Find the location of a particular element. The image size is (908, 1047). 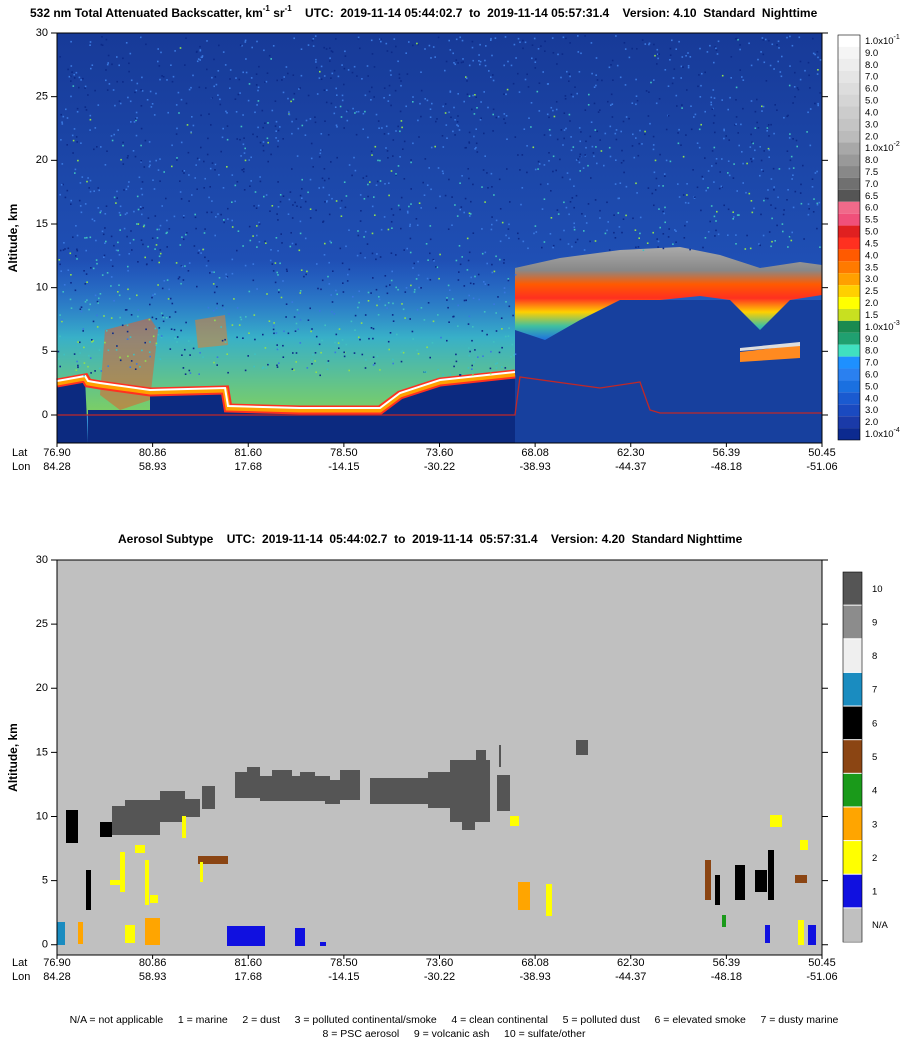

title-text: sr is located at coordinates (277, 13).